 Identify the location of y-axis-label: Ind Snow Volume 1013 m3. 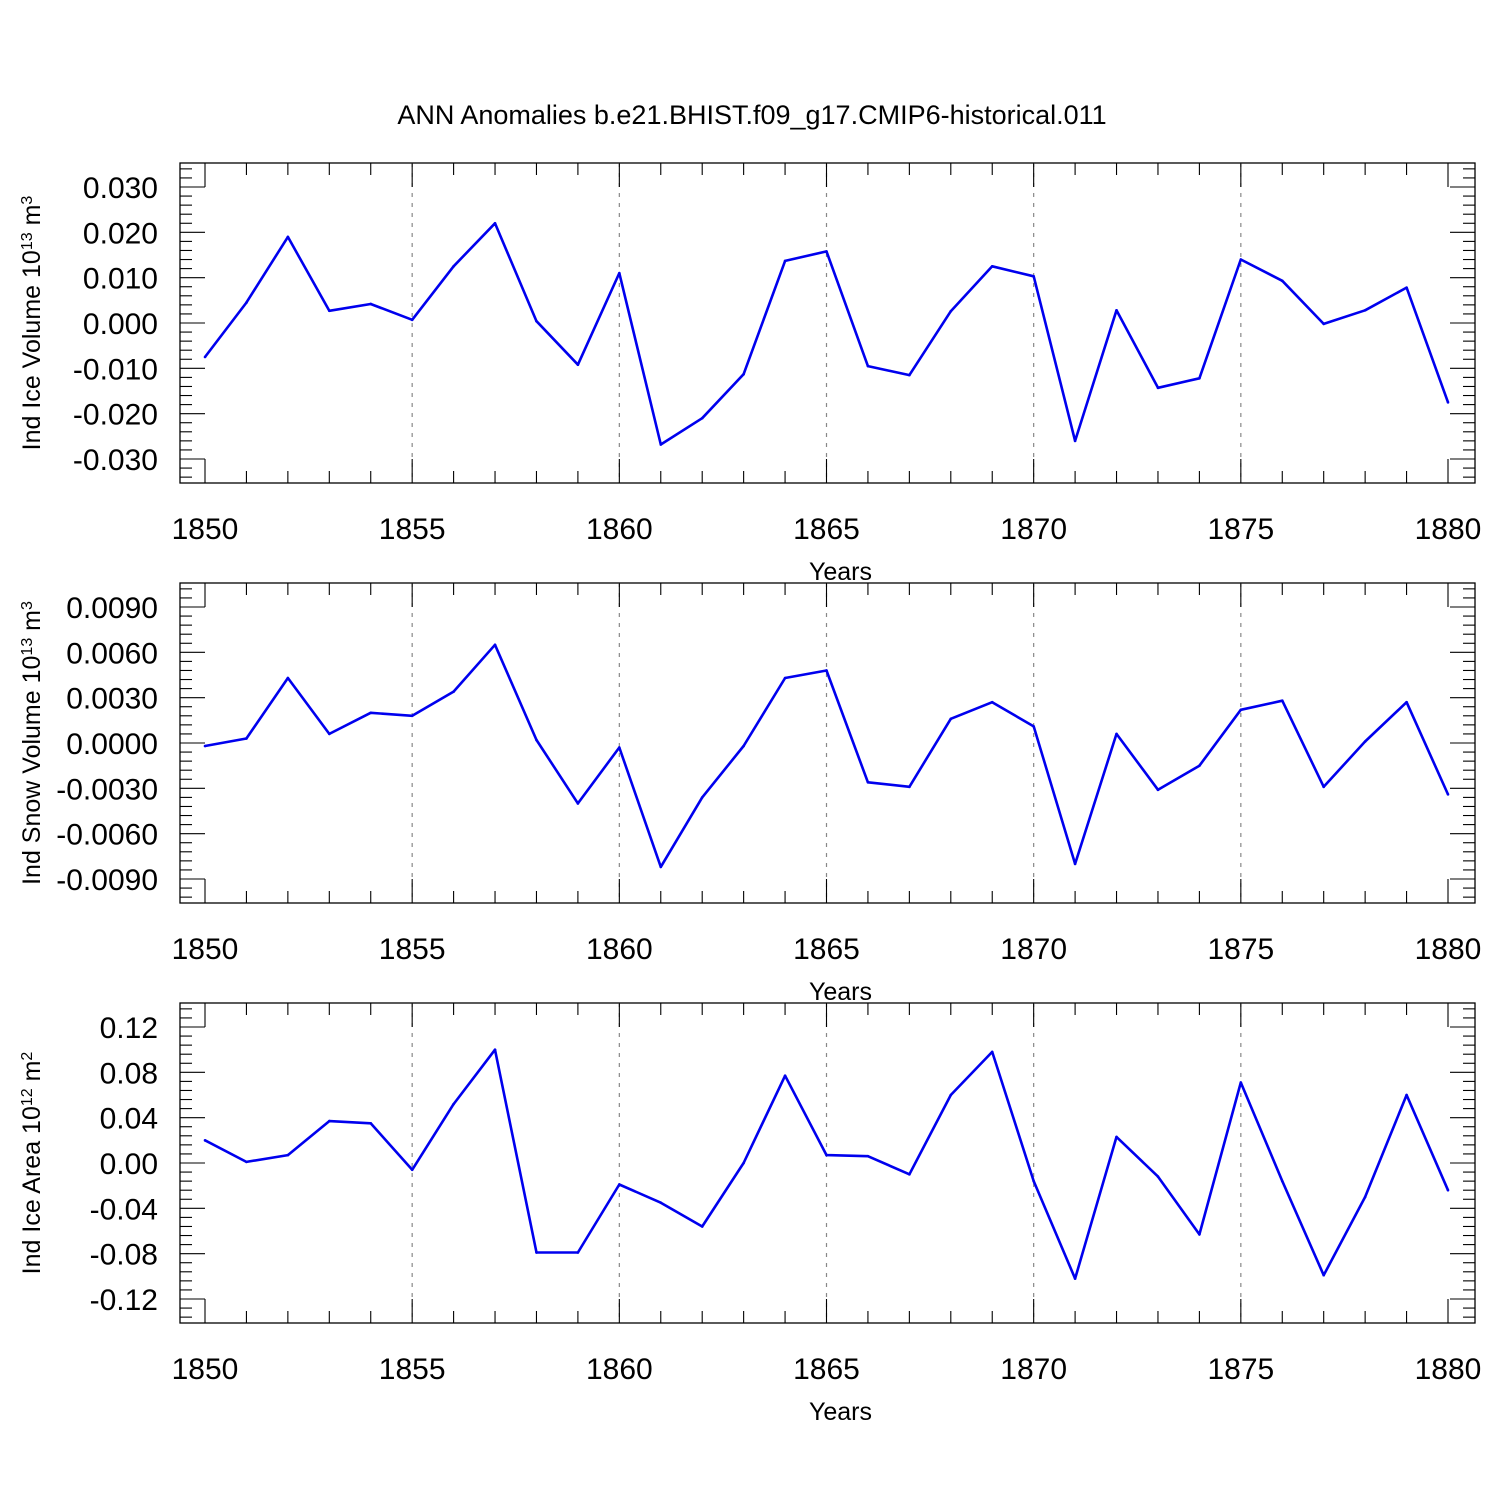
(32, 743).